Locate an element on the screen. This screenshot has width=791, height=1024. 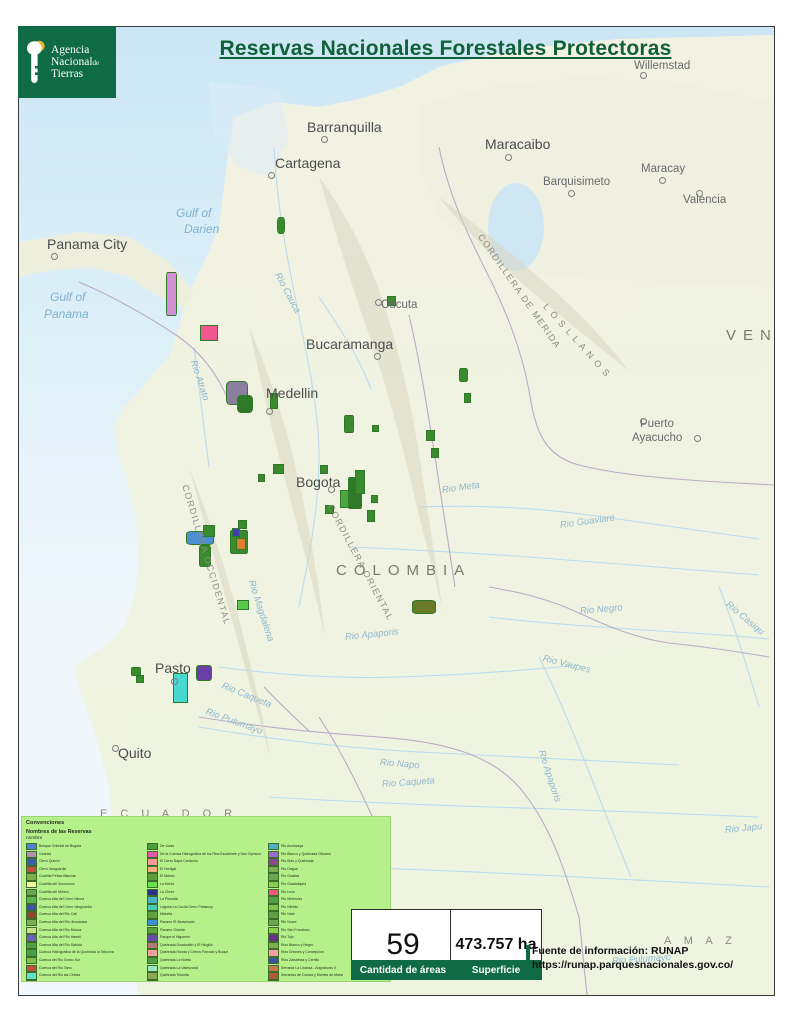
legend-item: Paramo Grande is located at coordinates (206, 930).